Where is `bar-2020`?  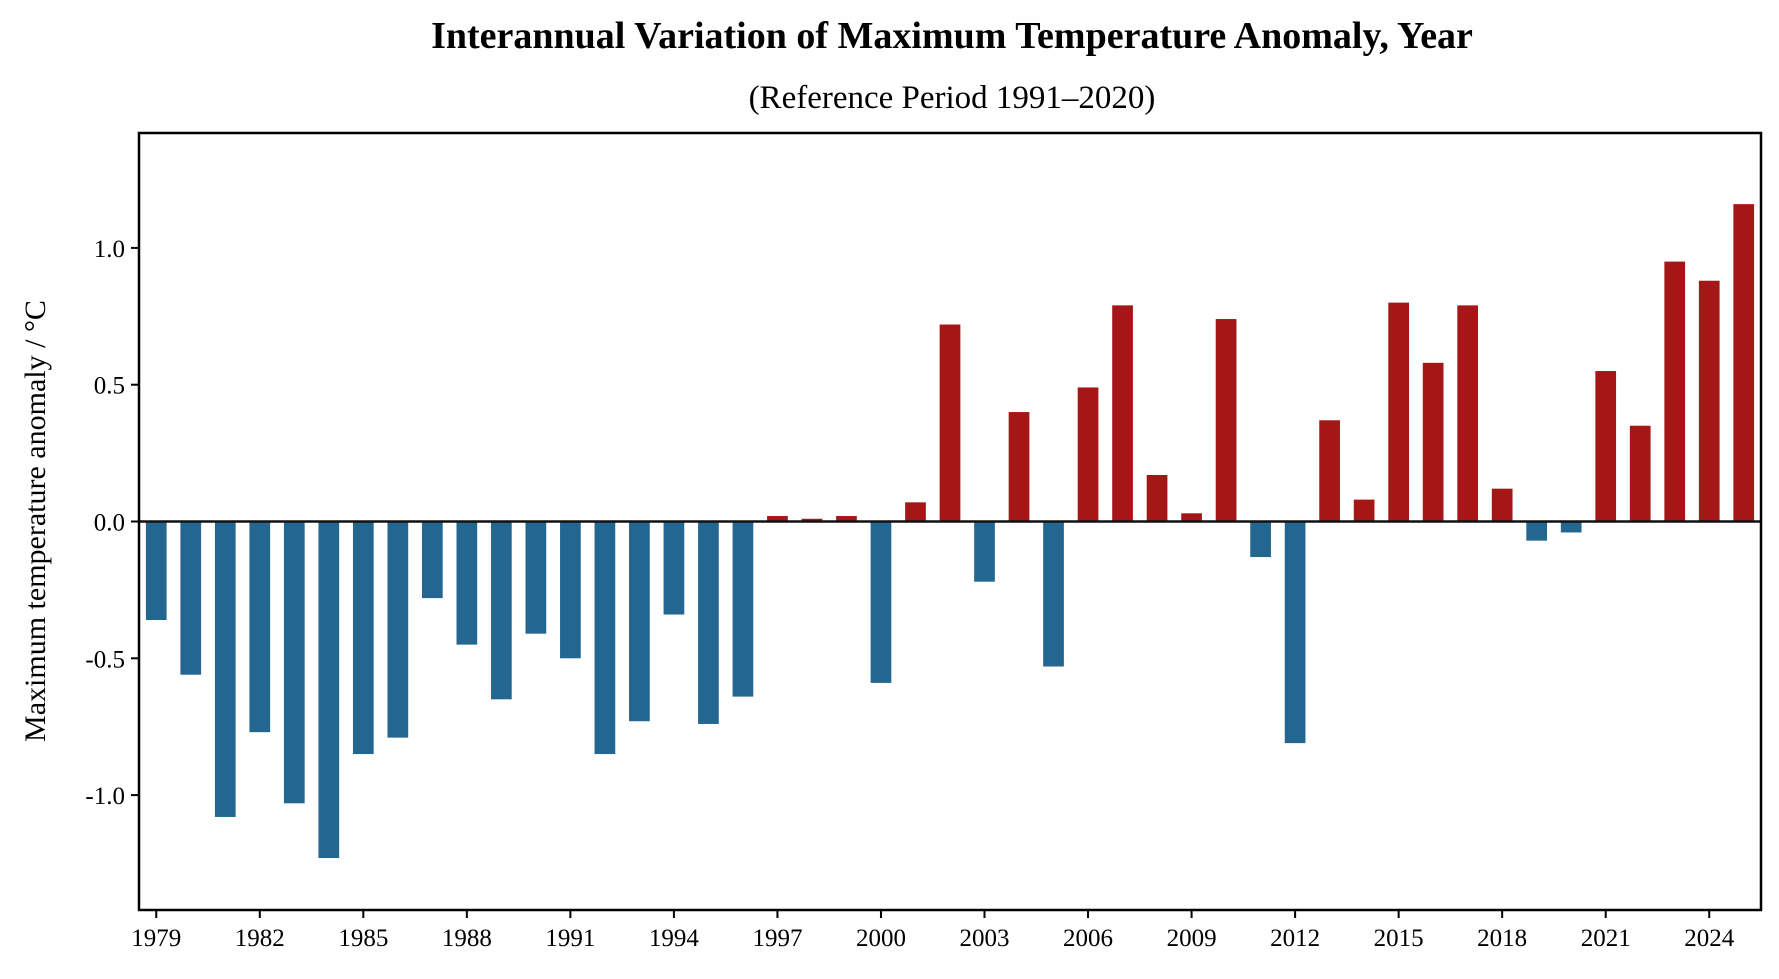
bar-2020 is located at coordinates (1571, 527).